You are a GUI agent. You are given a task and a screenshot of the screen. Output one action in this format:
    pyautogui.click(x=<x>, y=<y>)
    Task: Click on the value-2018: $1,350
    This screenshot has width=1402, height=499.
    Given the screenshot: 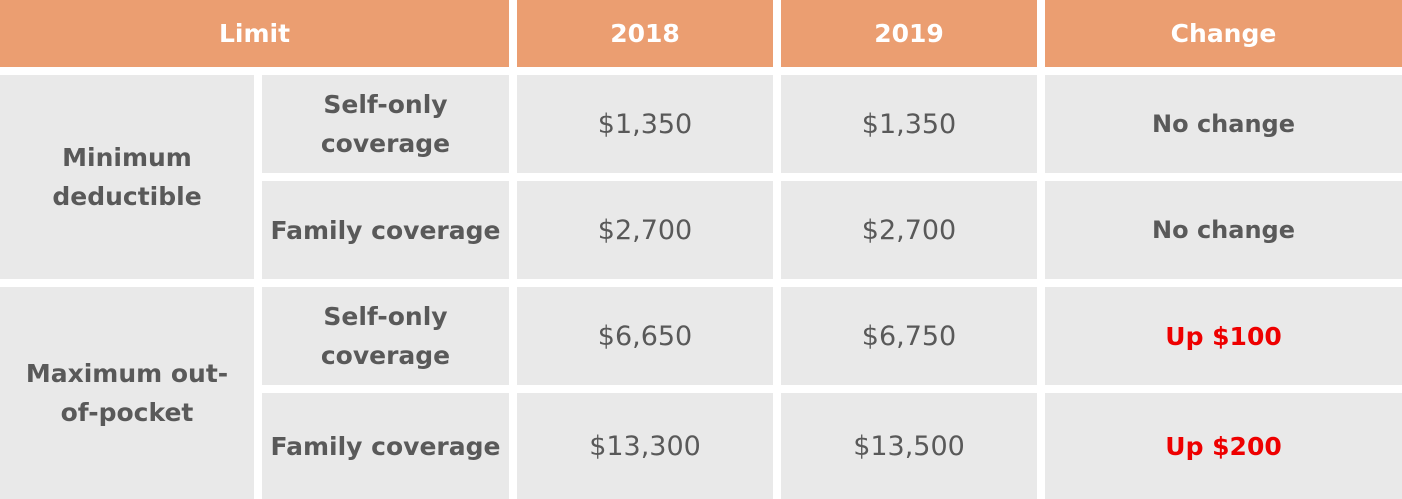 What is the action you would take?
    pyautogui.click(x=649, y=128)
    